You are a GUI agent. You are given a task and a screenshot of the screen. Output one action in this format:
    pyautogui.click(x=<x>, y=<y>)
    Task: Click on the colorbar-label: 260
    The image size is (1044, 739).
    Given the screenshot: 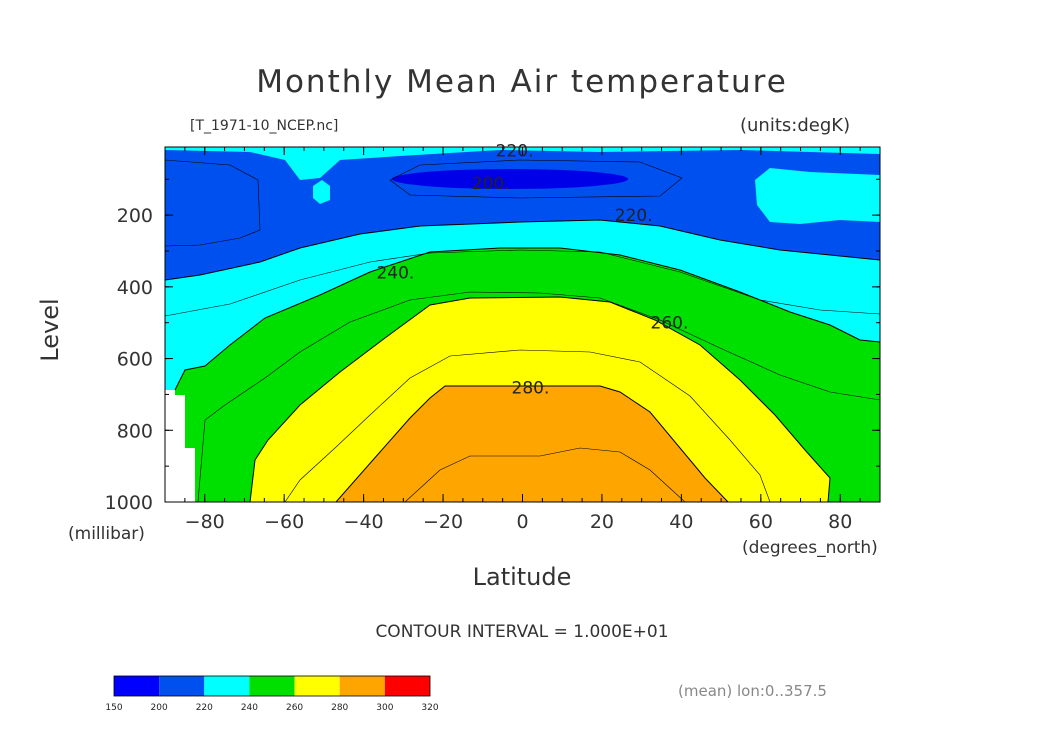 What is the action you would take?
    pyautogui.click(x=294, y=708)
    